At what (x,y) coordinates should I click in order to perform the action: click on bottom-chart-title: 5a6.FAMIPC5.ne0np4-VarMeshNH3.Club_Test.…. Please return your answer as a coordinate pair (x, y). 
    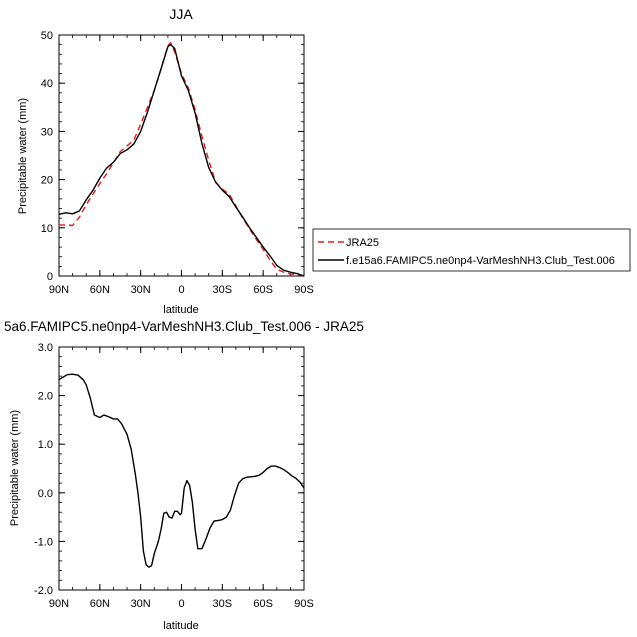
    Looking at the image, I should click on (184, 326).